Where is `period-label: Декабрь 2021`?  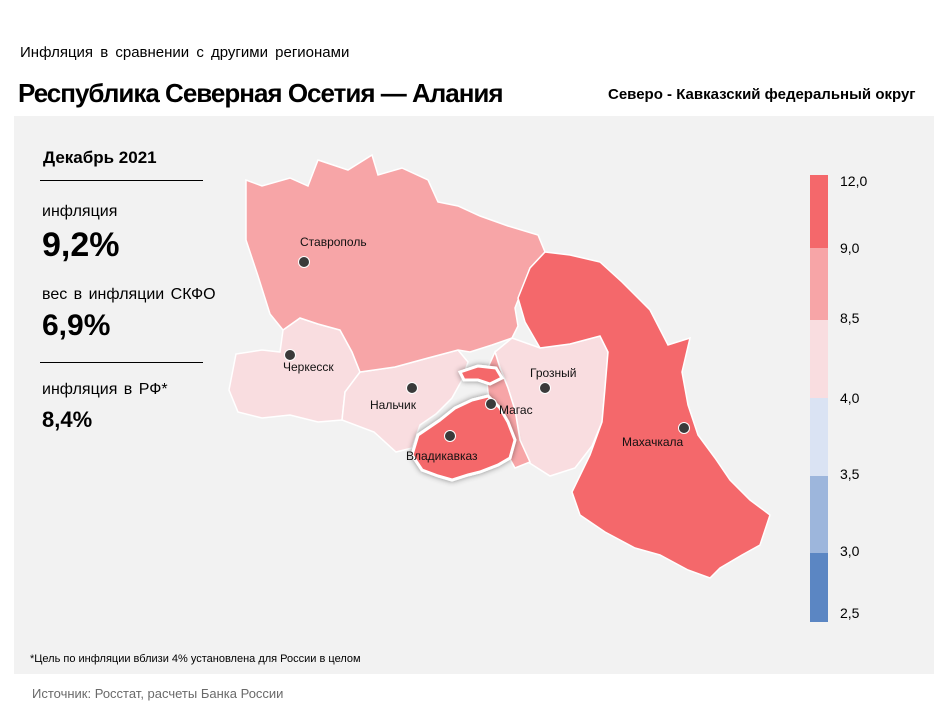 period-label: Декабрь 2021 is located at coordinates (100, 157).